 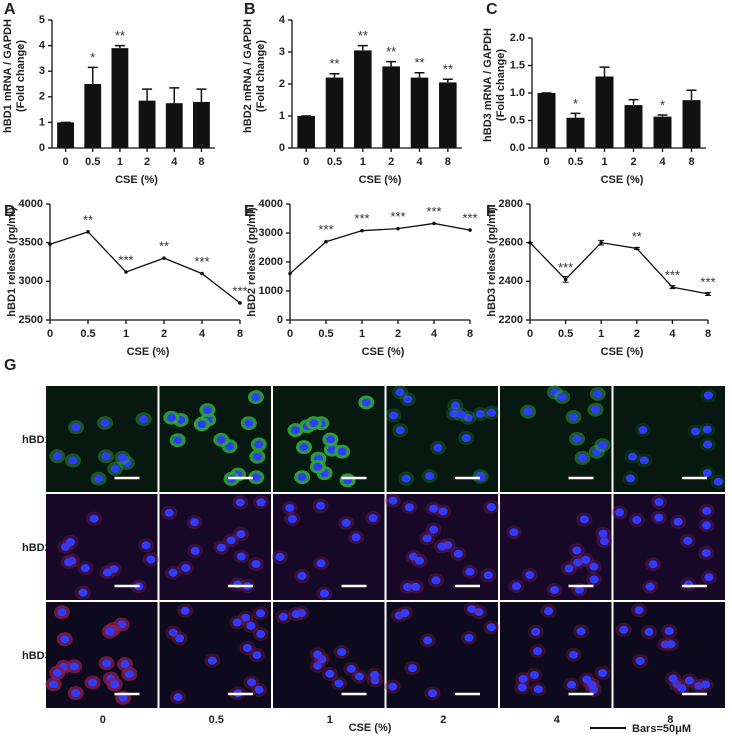 I want to click on y-tick-label: 1.5, so click(x=517, y=65).